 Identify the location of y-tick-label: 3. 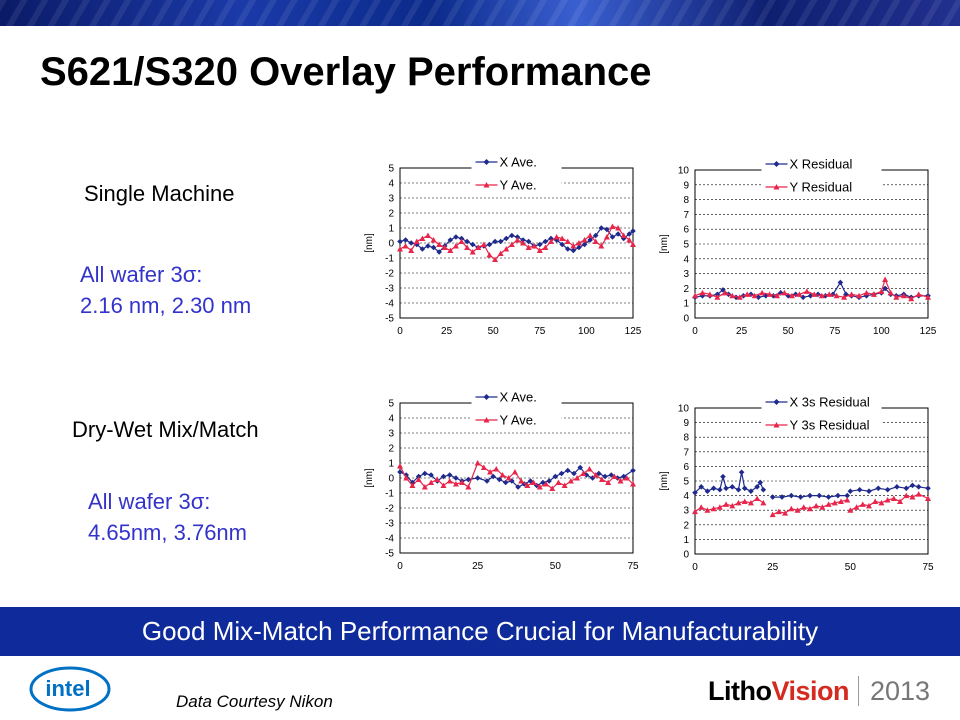
(686, 511).